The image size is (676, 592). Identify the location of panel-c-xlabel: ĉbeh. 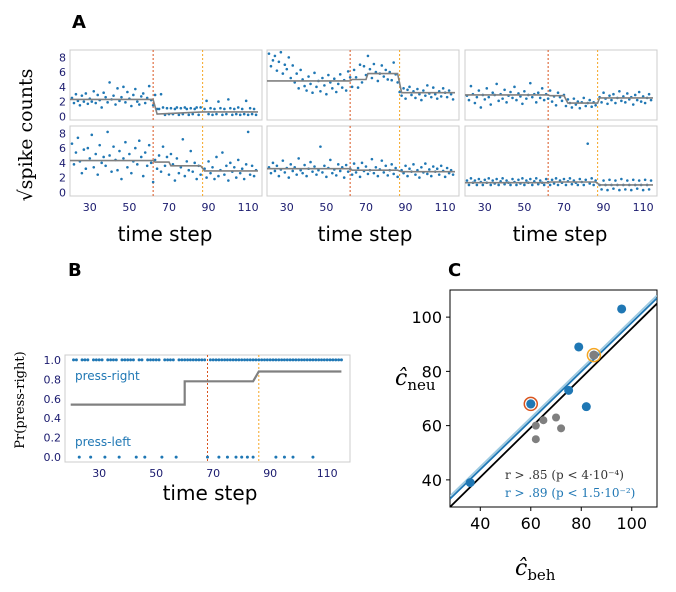
(535, 570).